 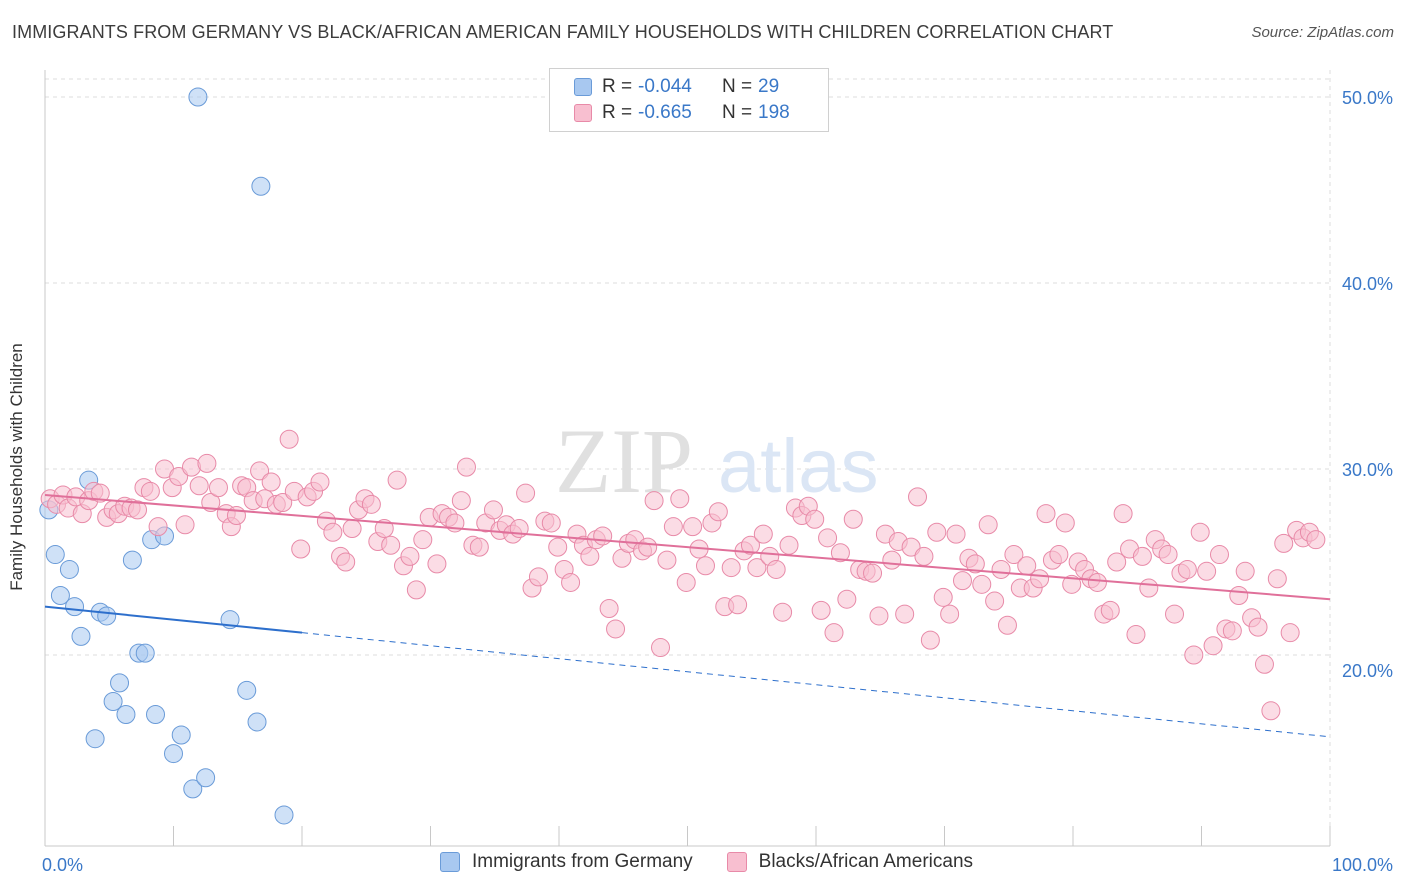 I want to click on legend-item-black: Blacks/African Americans, so click(x=849, y=862).